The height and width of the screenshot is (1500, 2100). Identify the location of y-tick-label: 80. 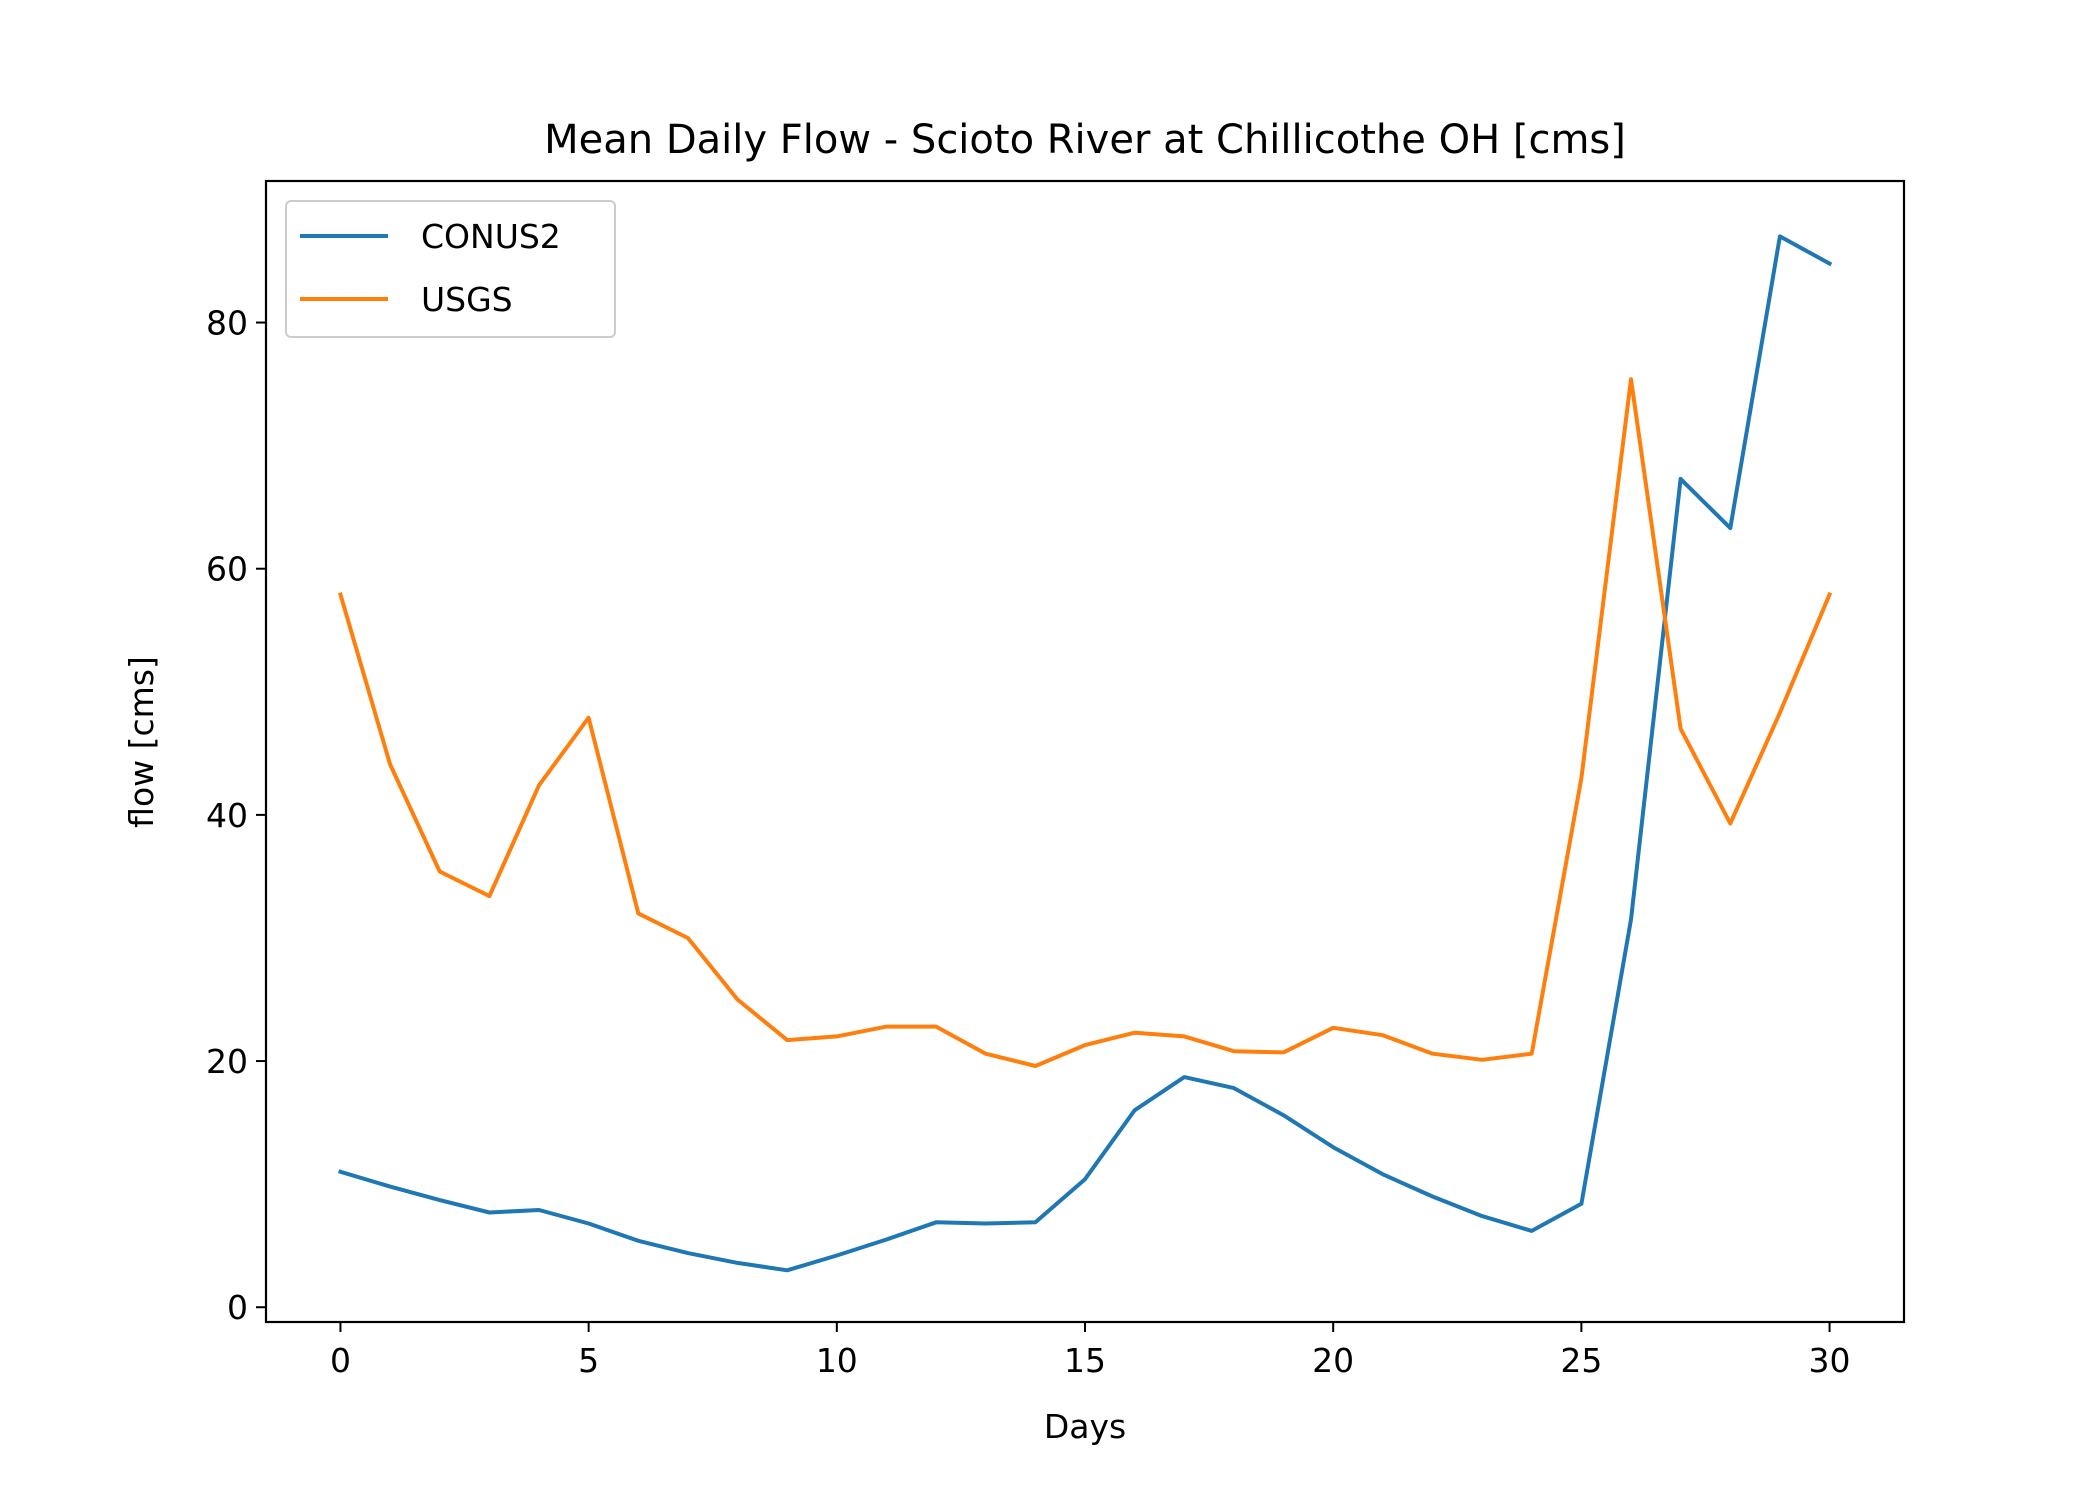
(227, 323).